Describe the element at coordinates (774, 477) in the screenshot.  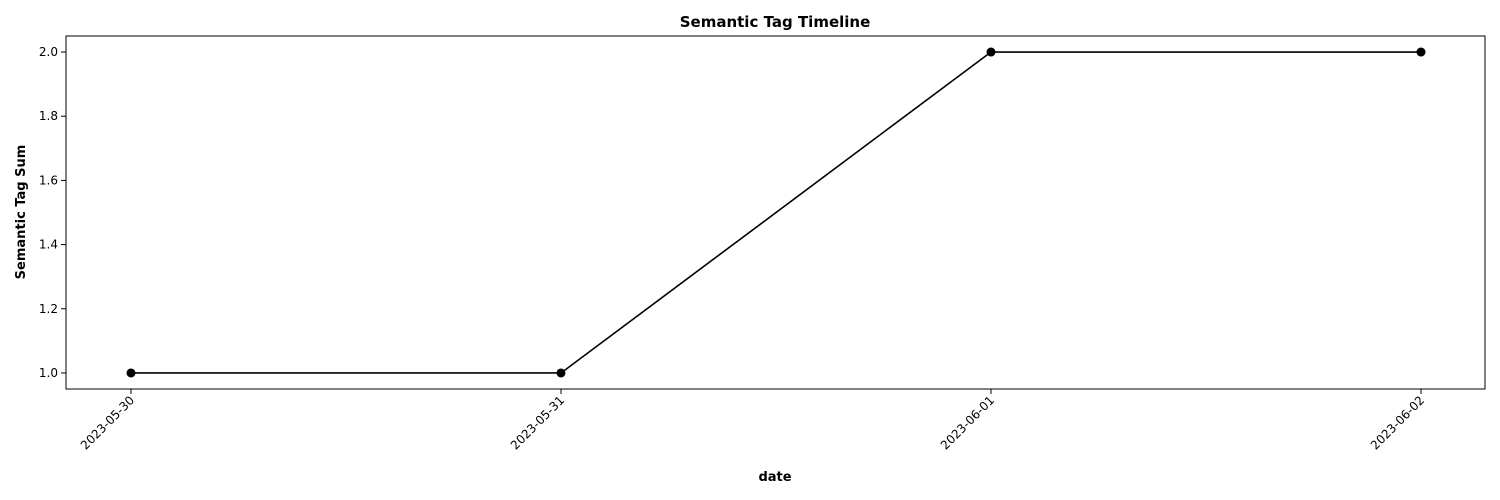
I see `x-axis-label: date` at that location.